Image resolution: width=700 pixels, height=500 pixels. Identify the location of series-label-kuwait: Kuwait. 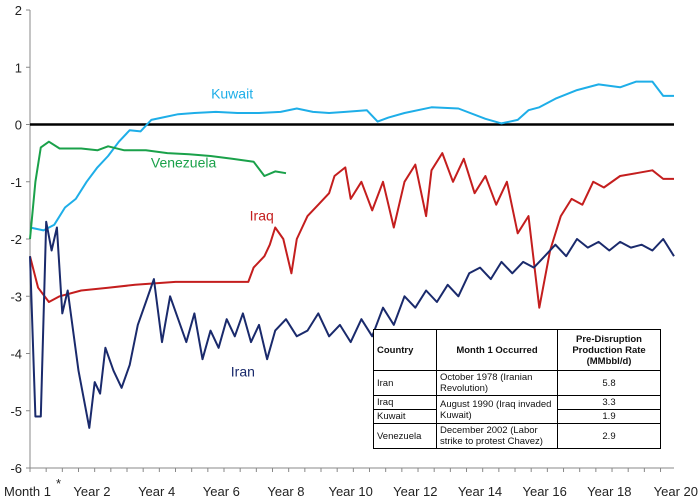
(232, 94).